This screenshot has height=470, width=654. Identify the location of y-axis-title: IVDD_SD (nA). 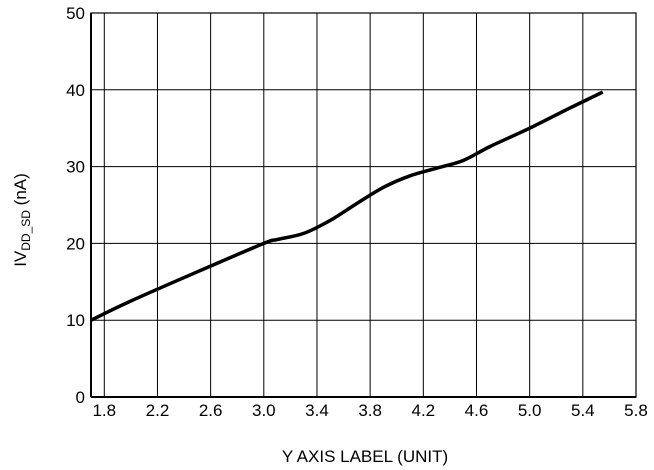
(22, 220).